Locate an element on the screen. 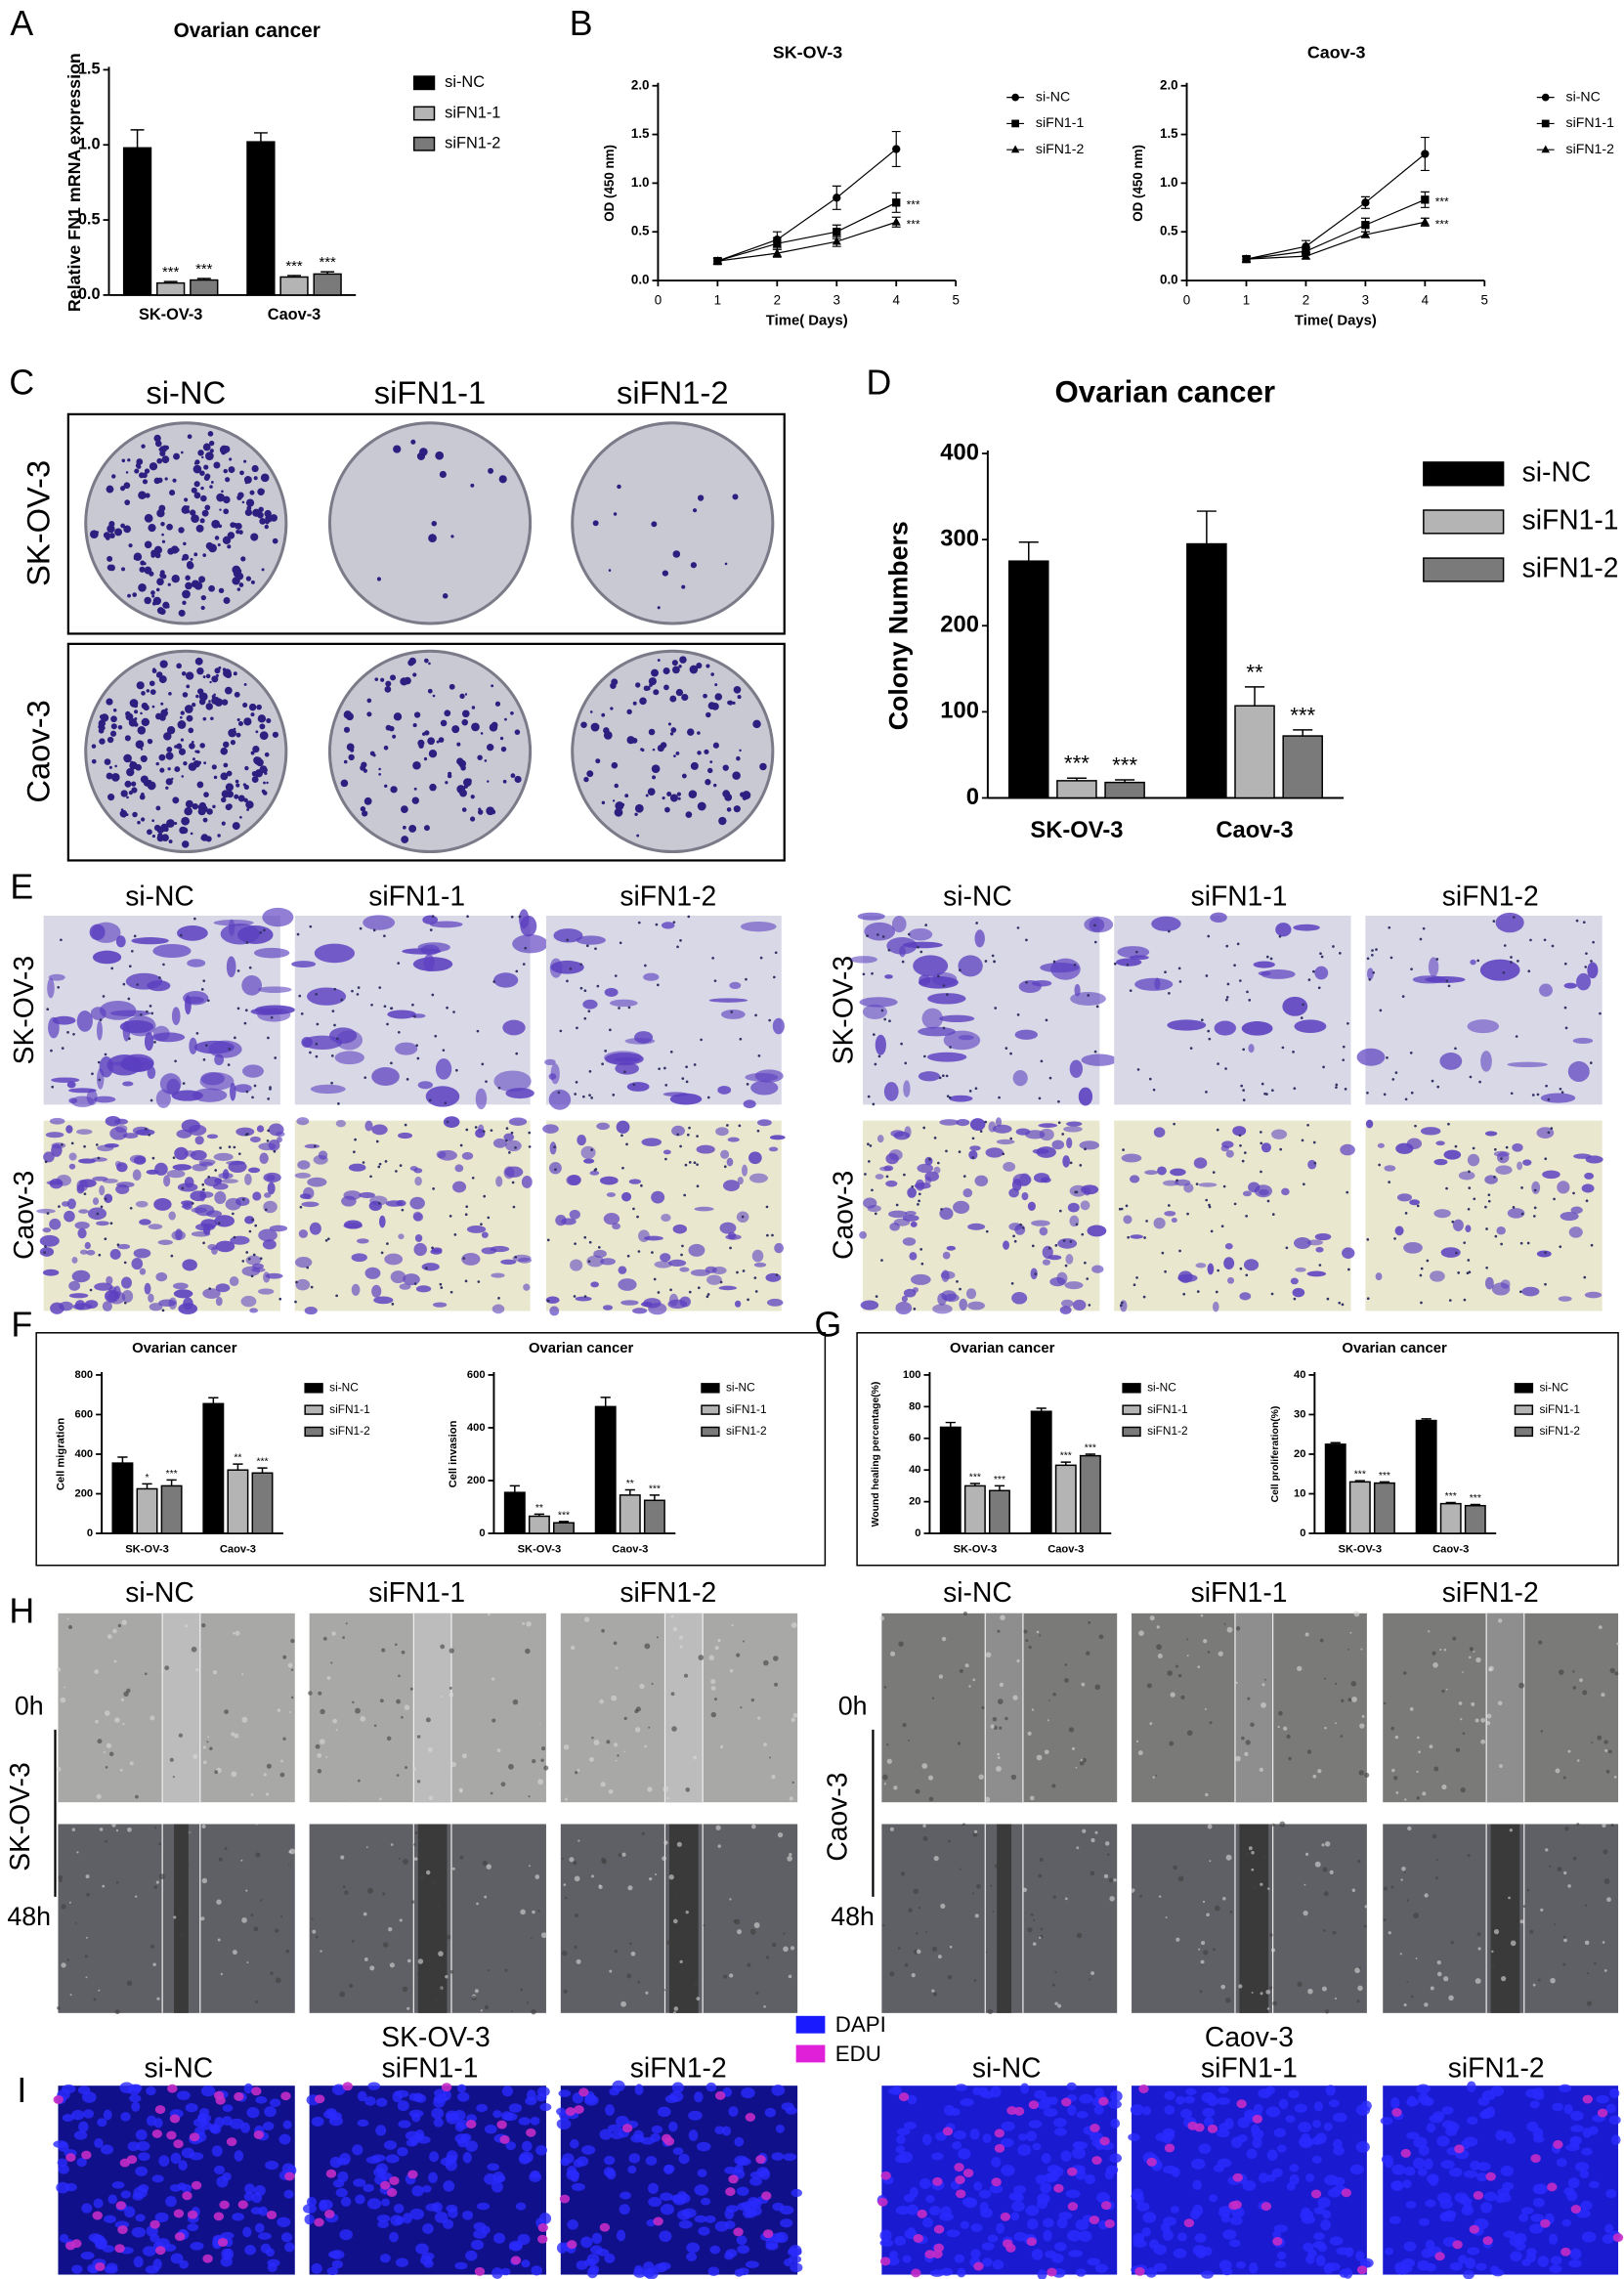 Image resolution: width=1624 pixels, height=2279 pixels. error-bar is located at coordinates (204, 279).